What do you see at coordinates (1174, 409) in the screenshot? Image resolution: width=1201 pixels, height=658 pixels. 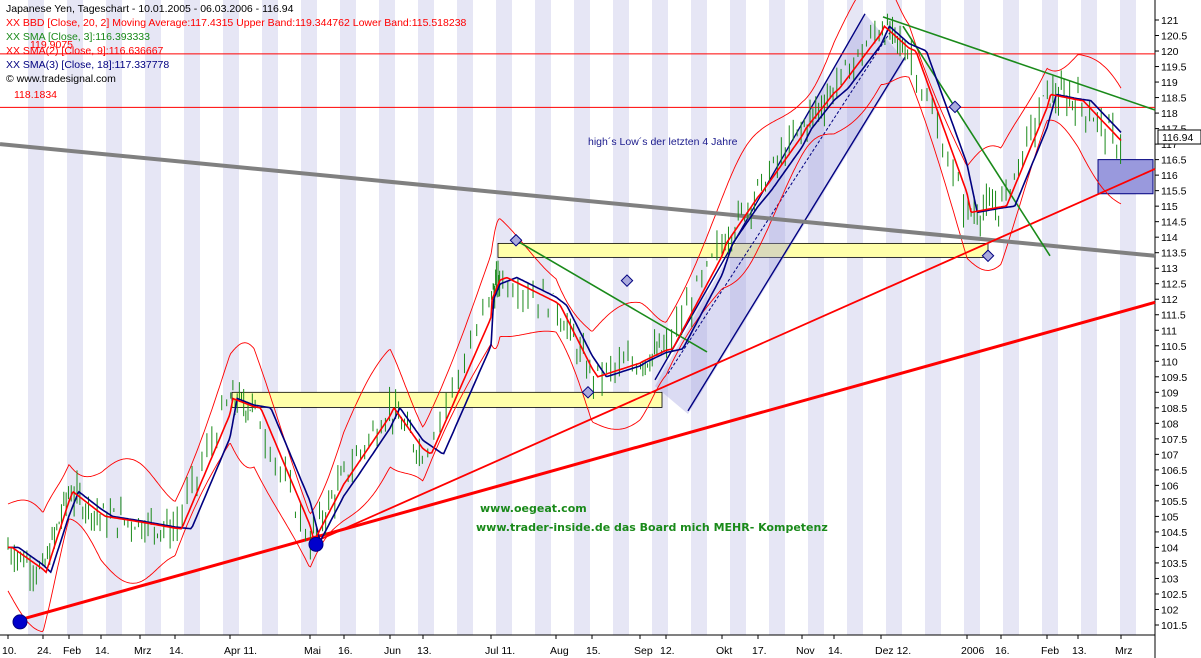 I see `y-tick-label: 108.5` at bounding box center [1174, 409].